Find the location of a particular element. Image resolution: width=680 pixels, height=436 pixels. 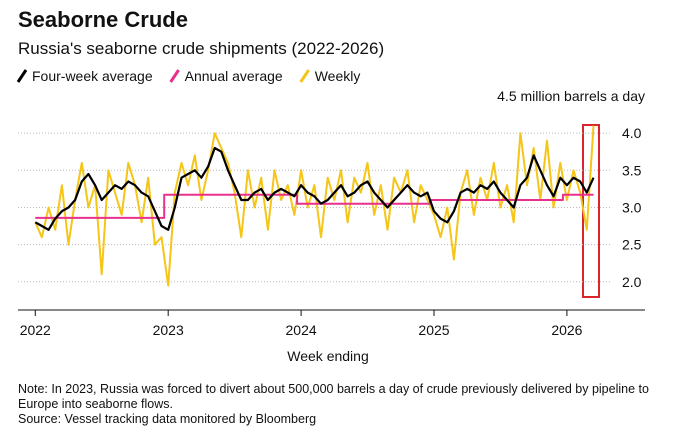

legend-label: Annual average is located at coordinates (234, 76).